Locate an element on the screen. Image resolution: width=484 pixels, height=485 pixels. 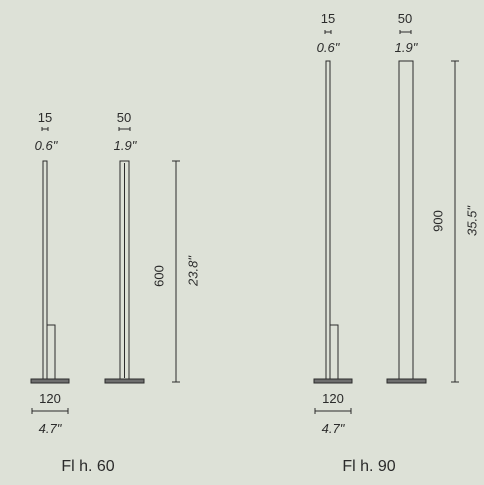
lamp60-caption: Fl h. 60 is located at coordinates (88, 466).